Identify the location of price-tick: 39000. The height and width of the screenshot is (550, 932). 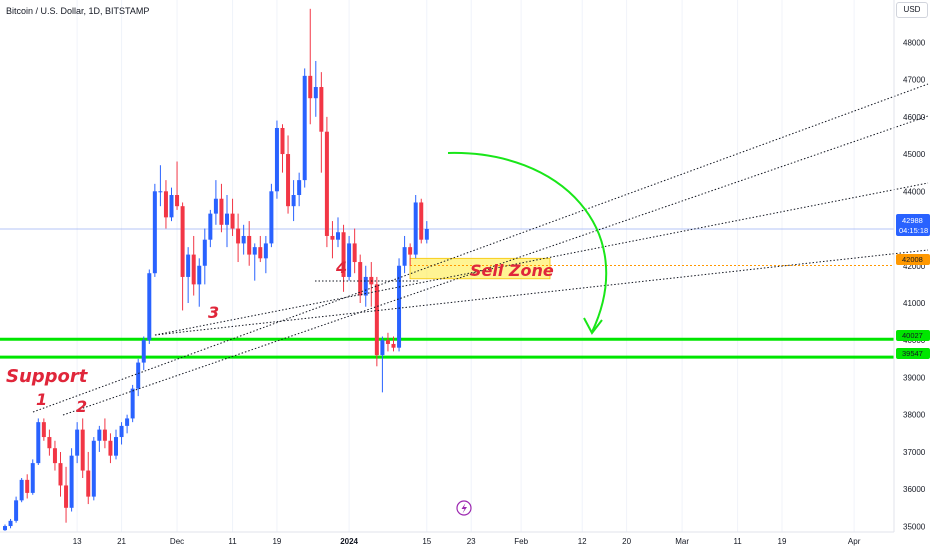
(914, 377).